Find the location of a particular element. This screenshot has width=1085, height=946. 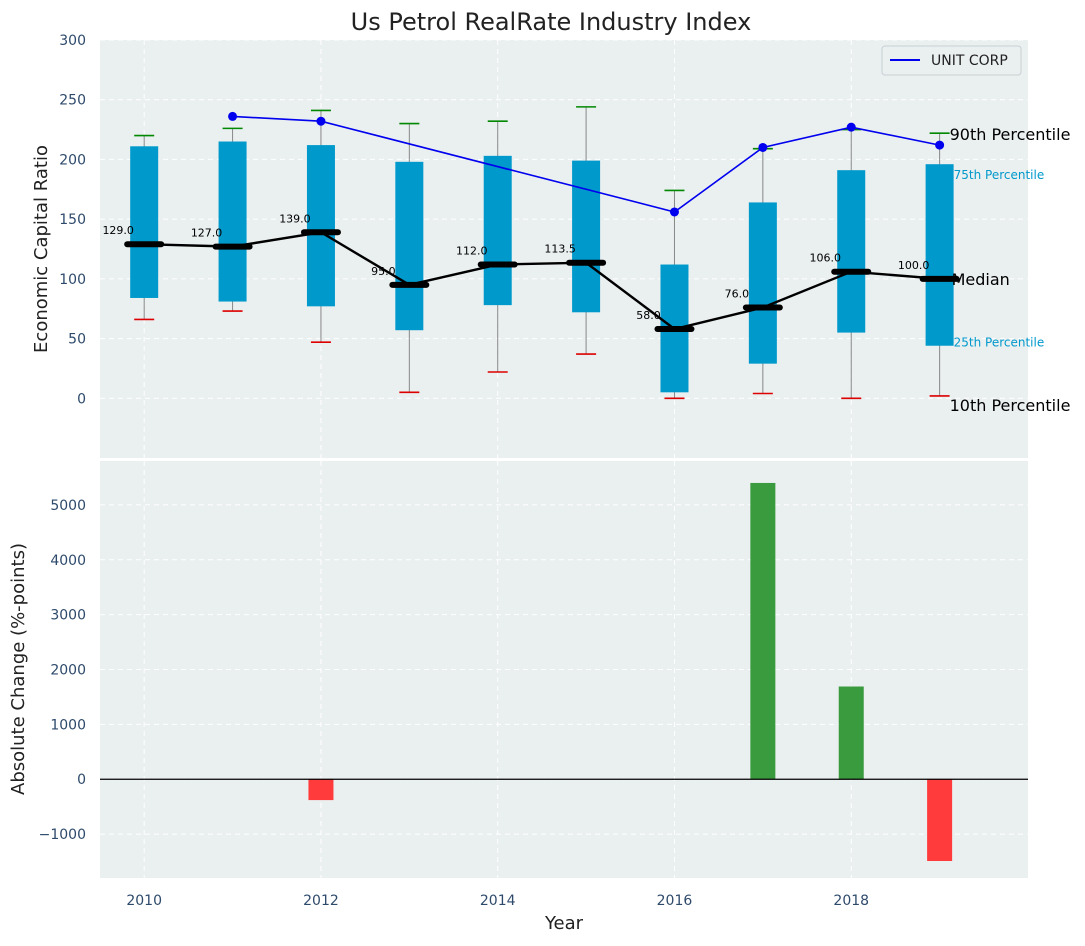

bottom-xtick-label: 2014 is located at coordinates (498, 901).